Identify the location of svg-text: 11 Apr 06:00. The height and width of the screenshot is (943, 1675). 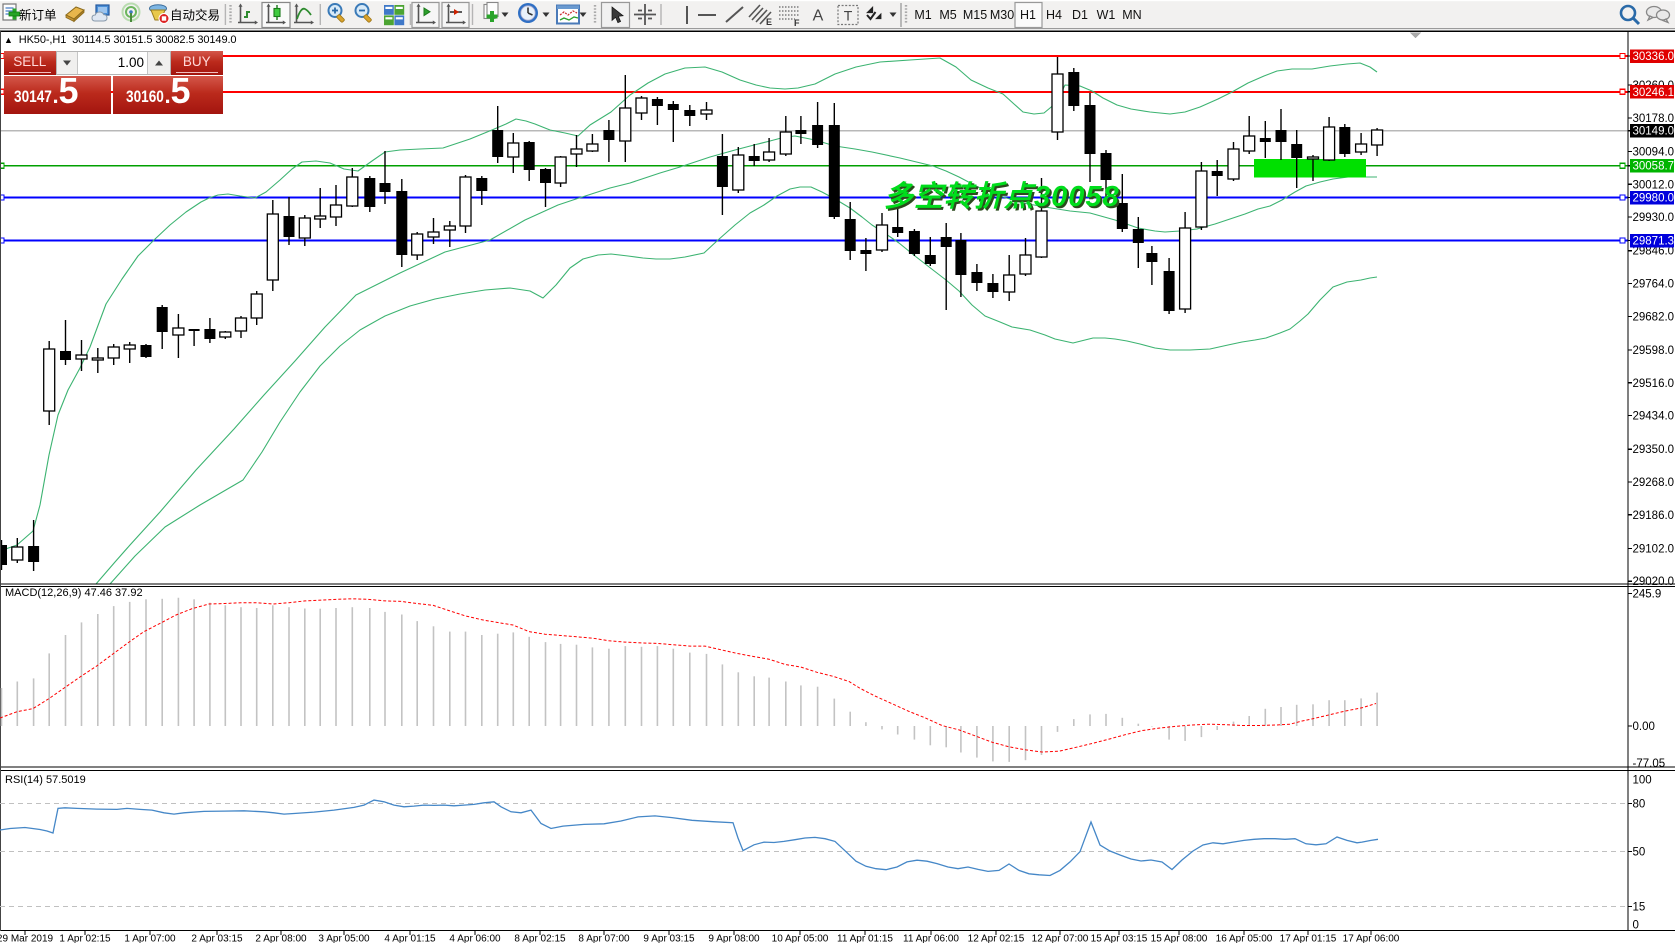
(931, 938).